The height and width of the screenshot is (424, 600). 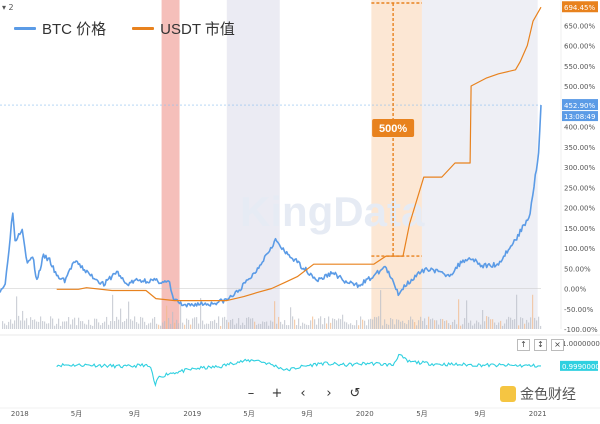 What do you see at coordinates (192, 414) in the screenshot?
I see `x-tick-label: 2019` at bounding box center [192, 414].